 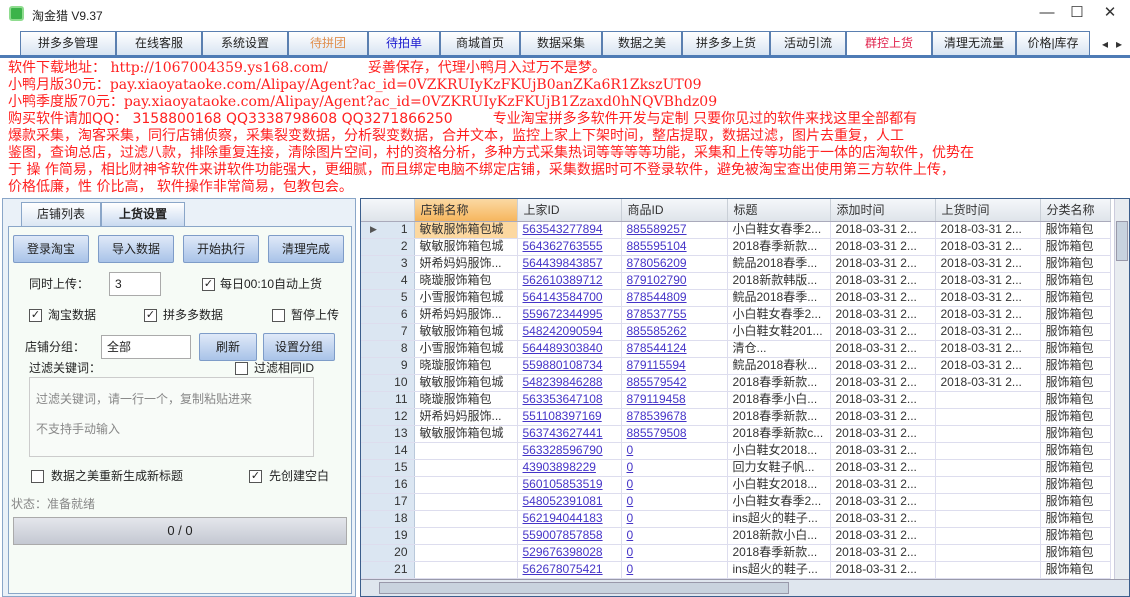 What do you see at coordinates (159, 43) in the screenshot?
I see `tab-1: 在线客服` at bounding box center [159, 43].